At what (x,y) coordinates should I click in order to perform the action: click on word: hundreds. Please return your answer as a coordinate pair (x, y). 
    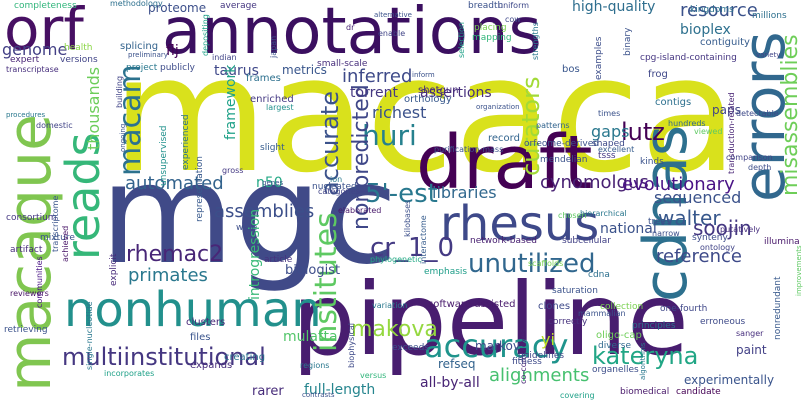
    Looking at the image, I should click on (687, 123).